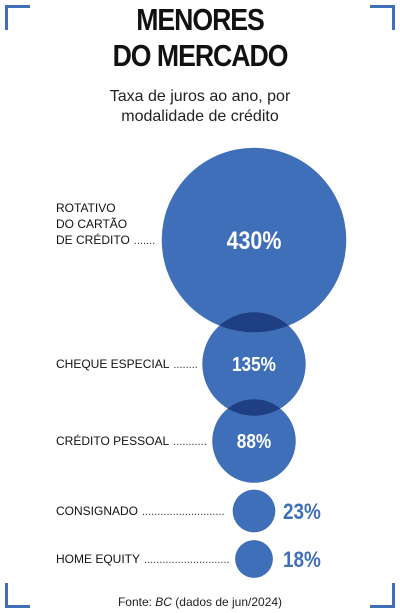  Describe the element at coordinates (227, 602) in the screenshot. I see `source-suffix: (dados de jun/2024)` at that location.